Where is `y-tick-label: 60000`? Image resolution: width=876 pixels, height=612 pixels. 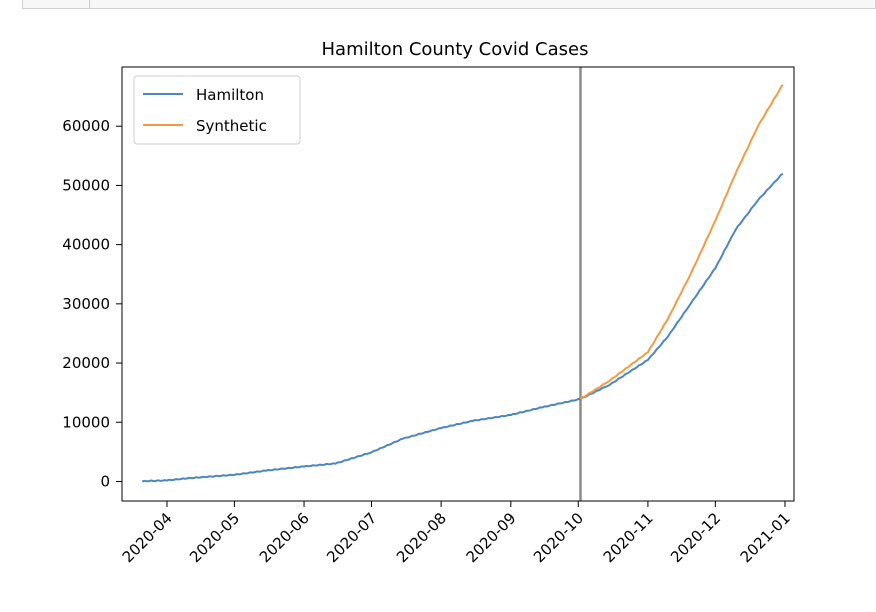 y-tick-label: 60000 is located at coordinates (86, 126).